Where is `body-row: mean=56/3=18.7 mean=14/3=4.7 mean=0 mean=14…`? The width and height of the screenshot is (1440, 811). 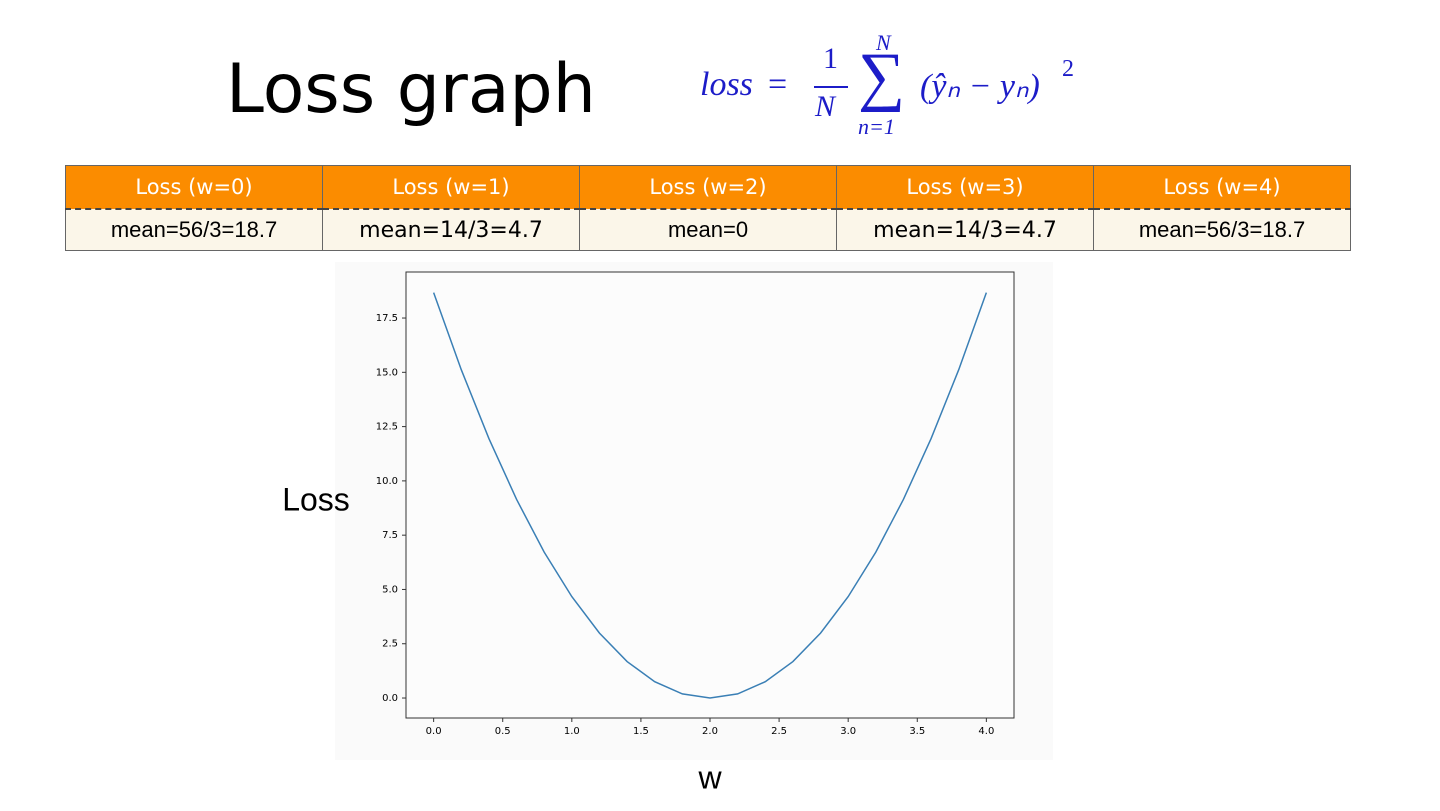 body-row: mean=56/3=18.7 mean=14/3=4.7 mean=0 mean=14… is located at coordinates (708, 229).